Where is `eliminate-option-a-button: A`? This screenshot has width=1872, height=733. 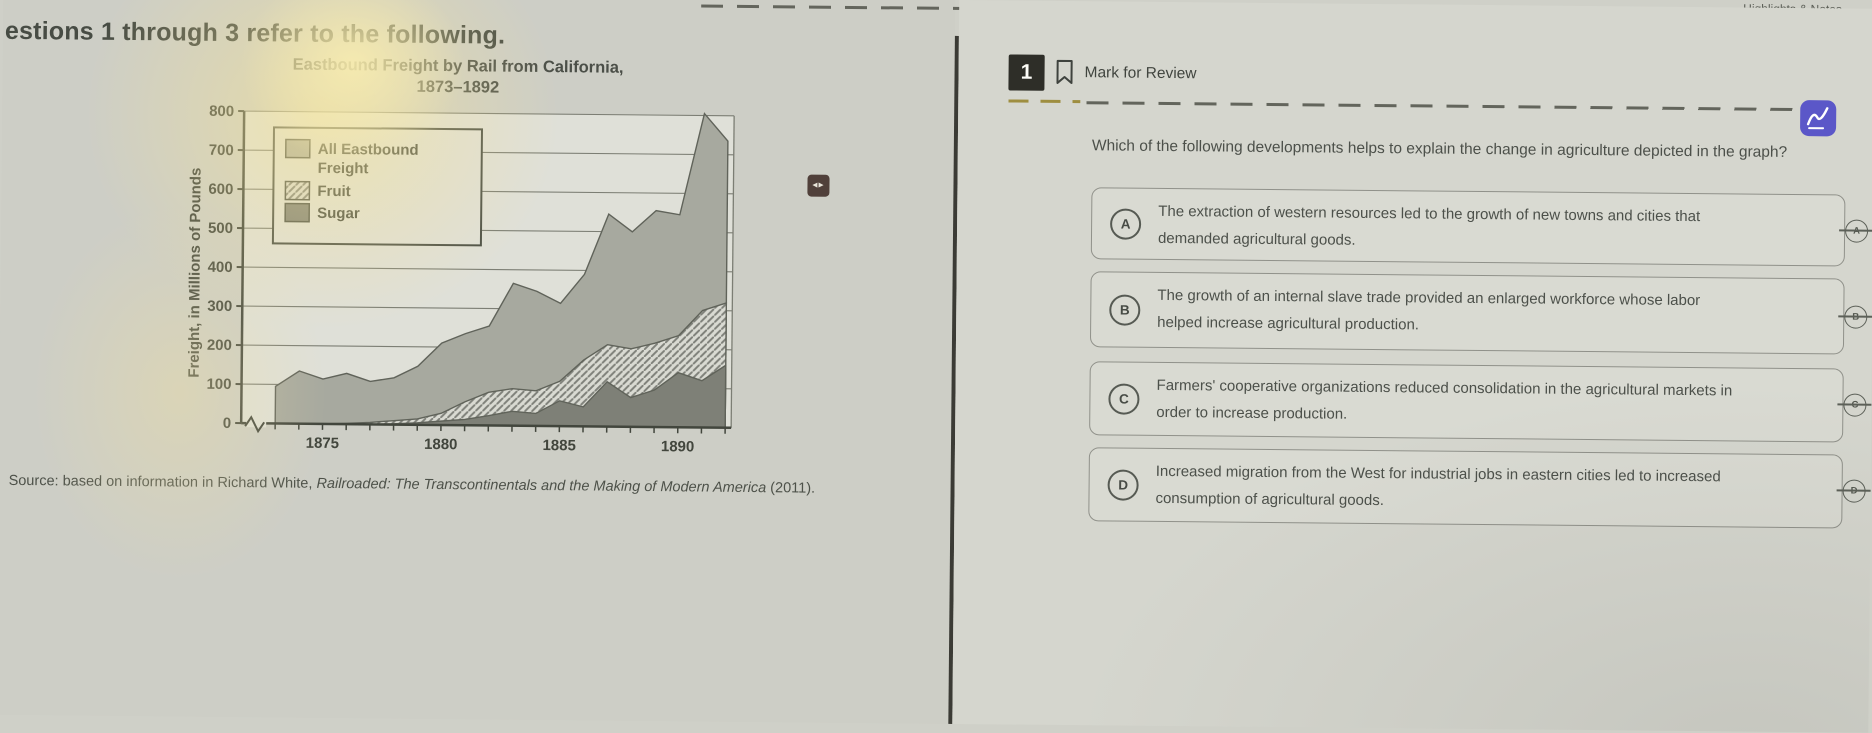 eliminate-option-a-button: A is located at coordinates (1856, 230).